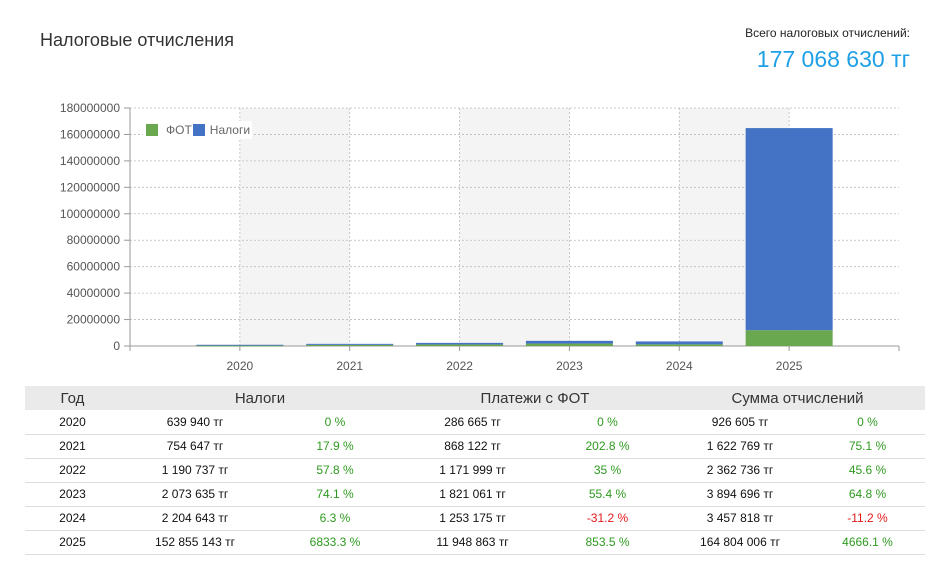  I want to click on x-tick-label: 2024, so click(679, 366).